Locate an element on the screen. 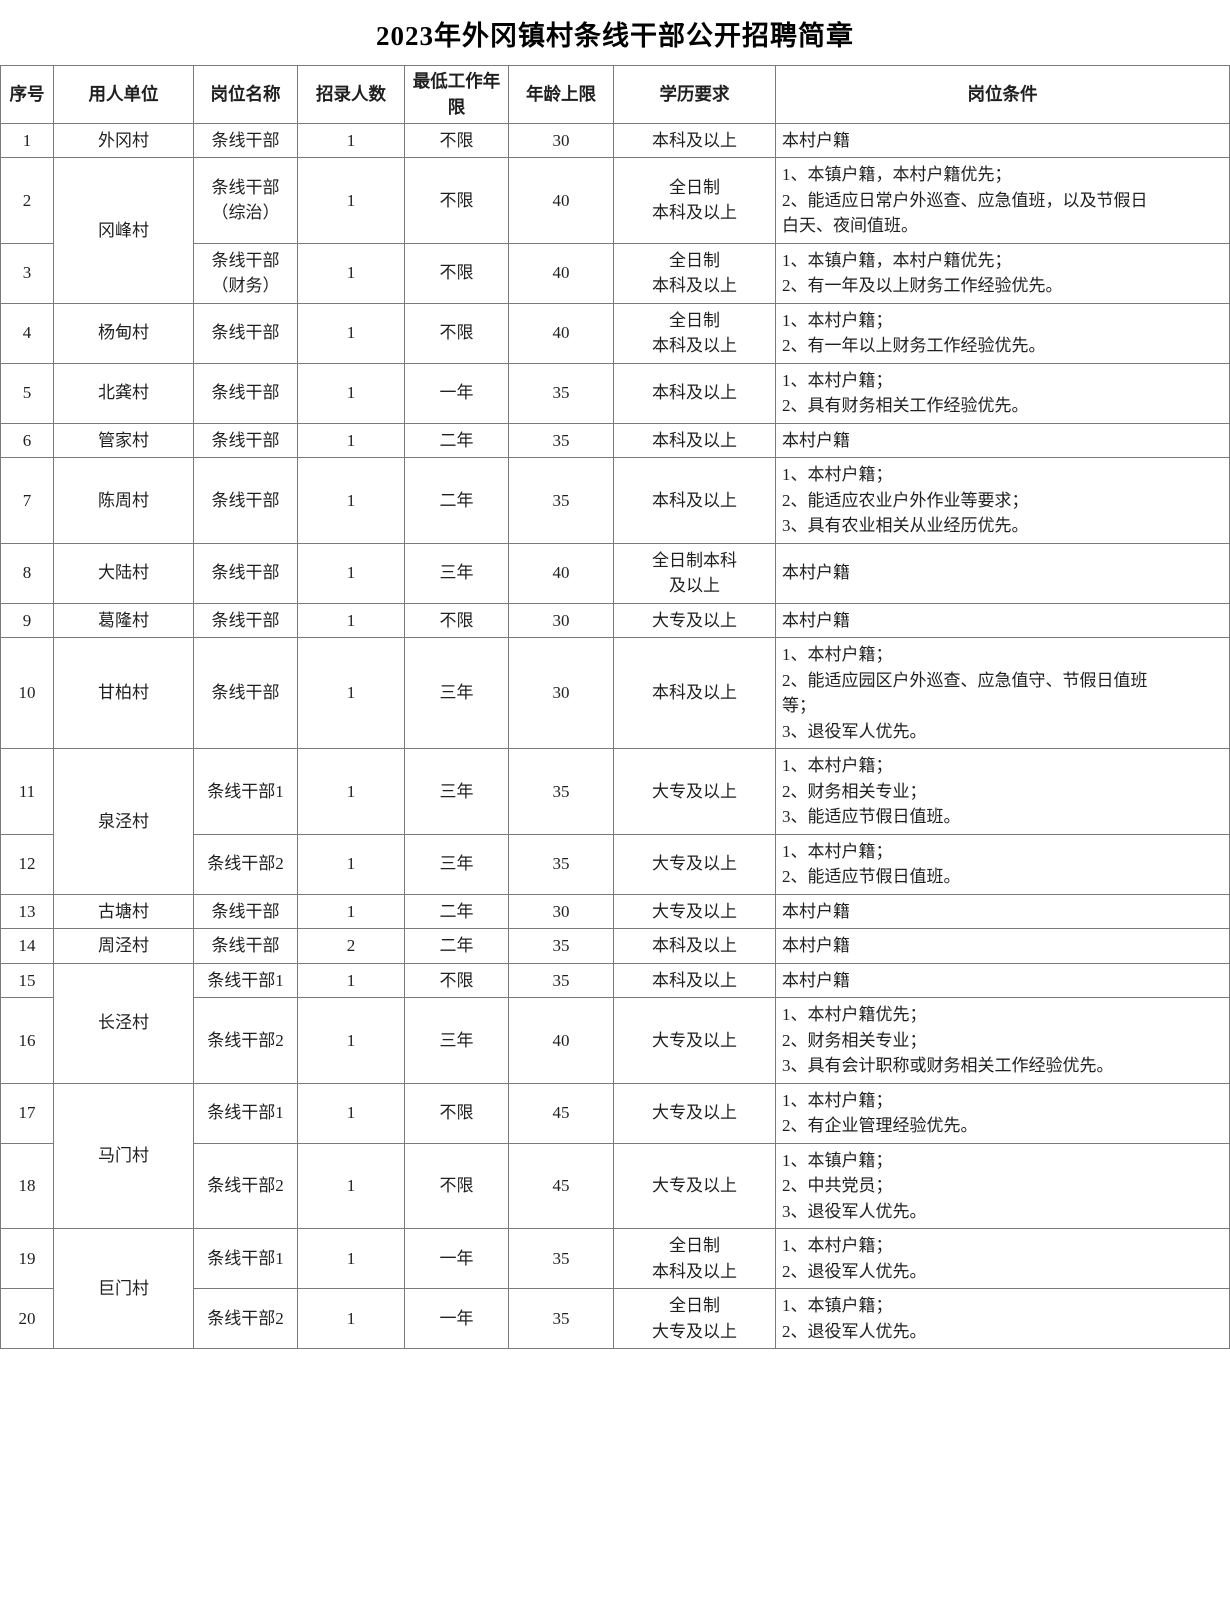 The image size is (1230, 1600). cell-education-line: 及以上 is located at coordinates (694, 585).